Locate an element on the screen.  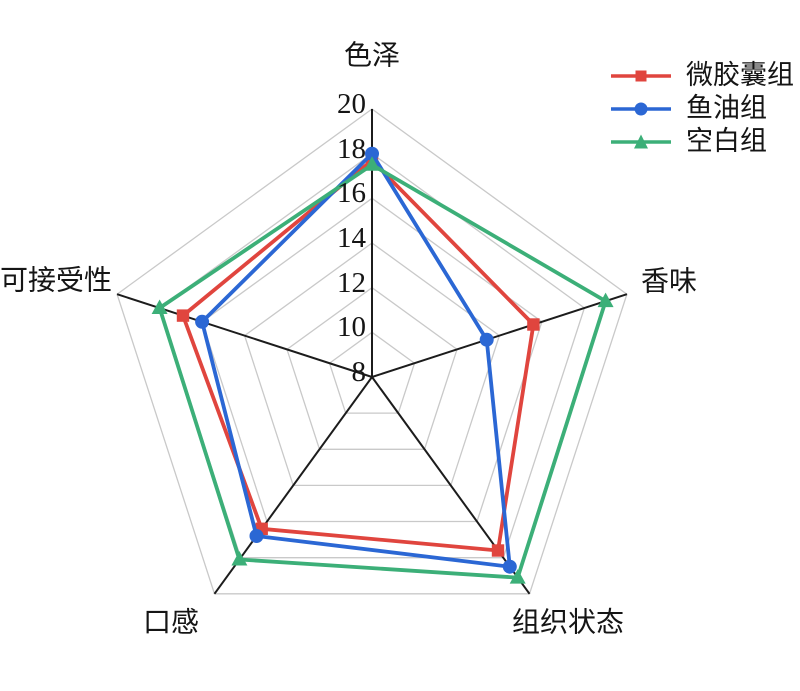
marker-square-series0-axis1 is located at coordinates (533, 324).